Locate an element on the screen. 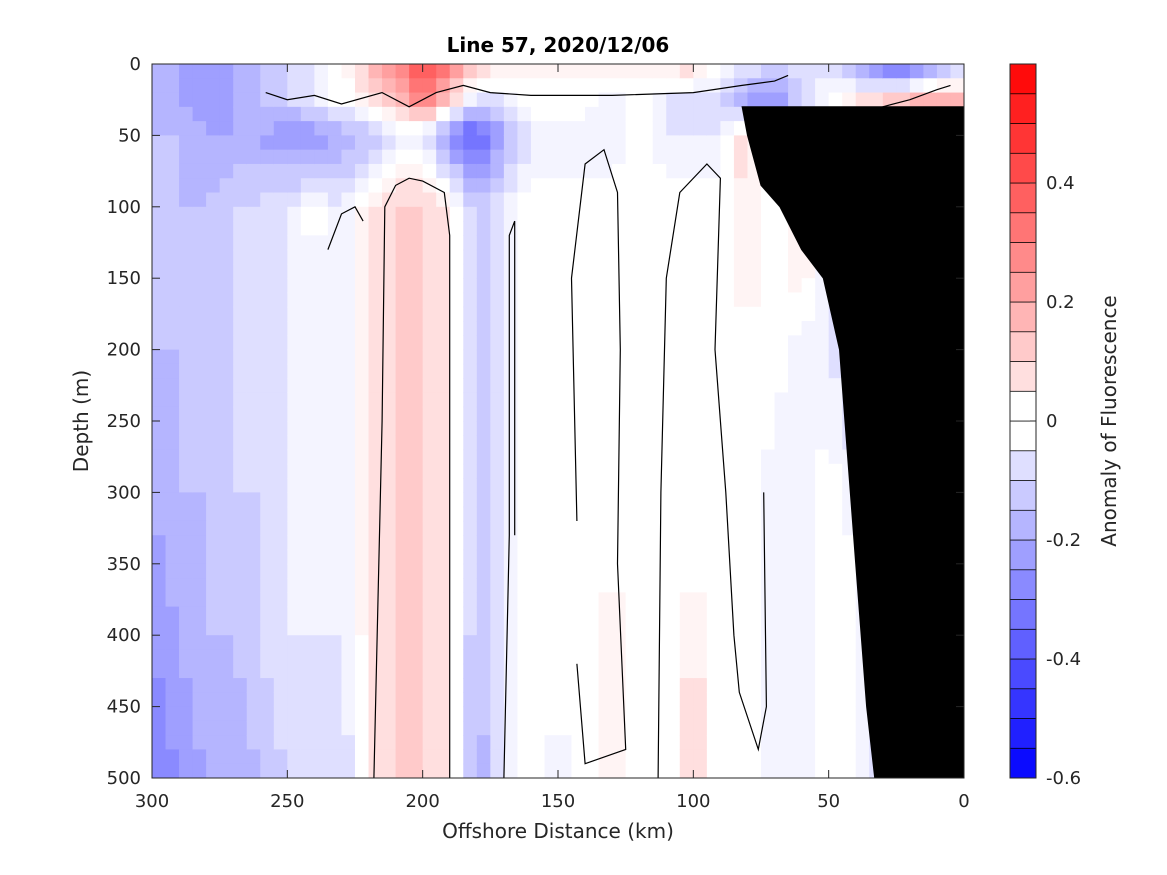 The height and width of the screenshot is (875, 1167). x-tick-label: 250 is located at coordinates (287, 801).